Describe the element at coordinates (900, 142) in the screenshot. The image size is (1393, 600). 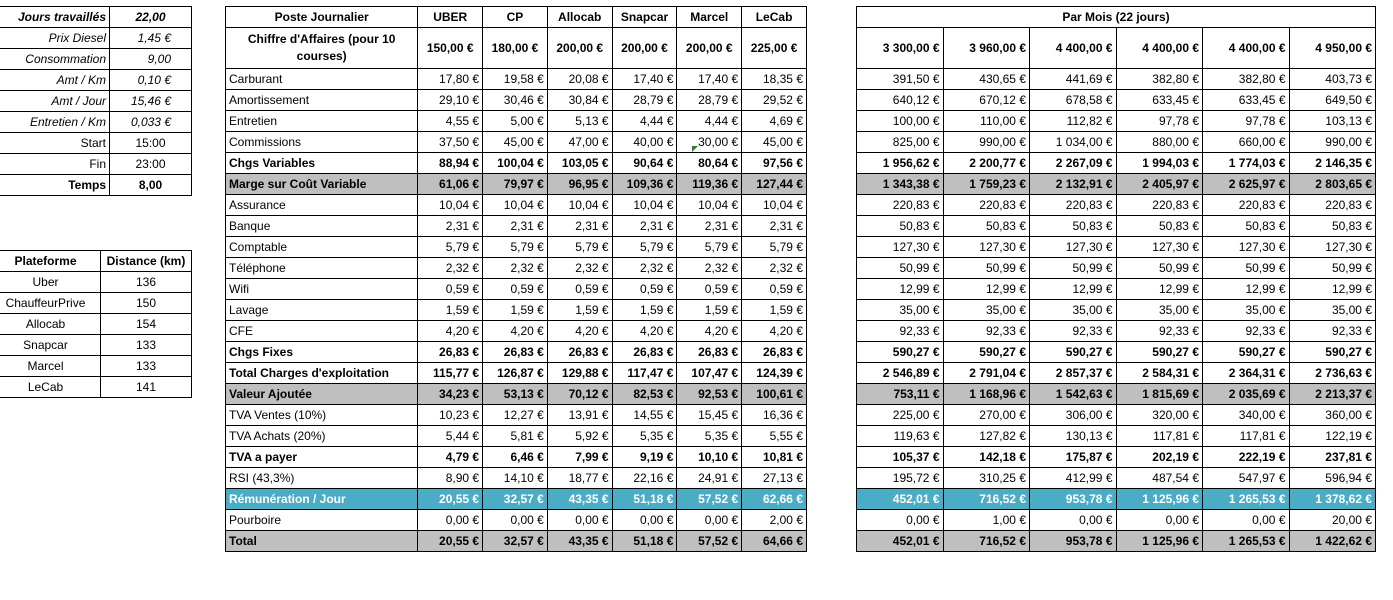
I see `monthly-value-cell: 825,00 €` at that location.